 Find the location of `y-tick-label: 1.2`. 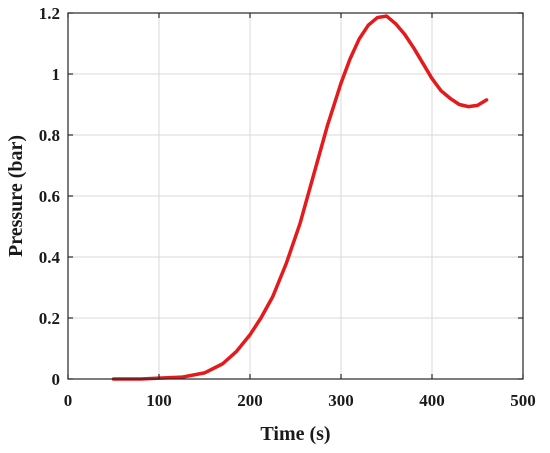

y-tick-label: 1.2 is located at coordinates (49, 13).